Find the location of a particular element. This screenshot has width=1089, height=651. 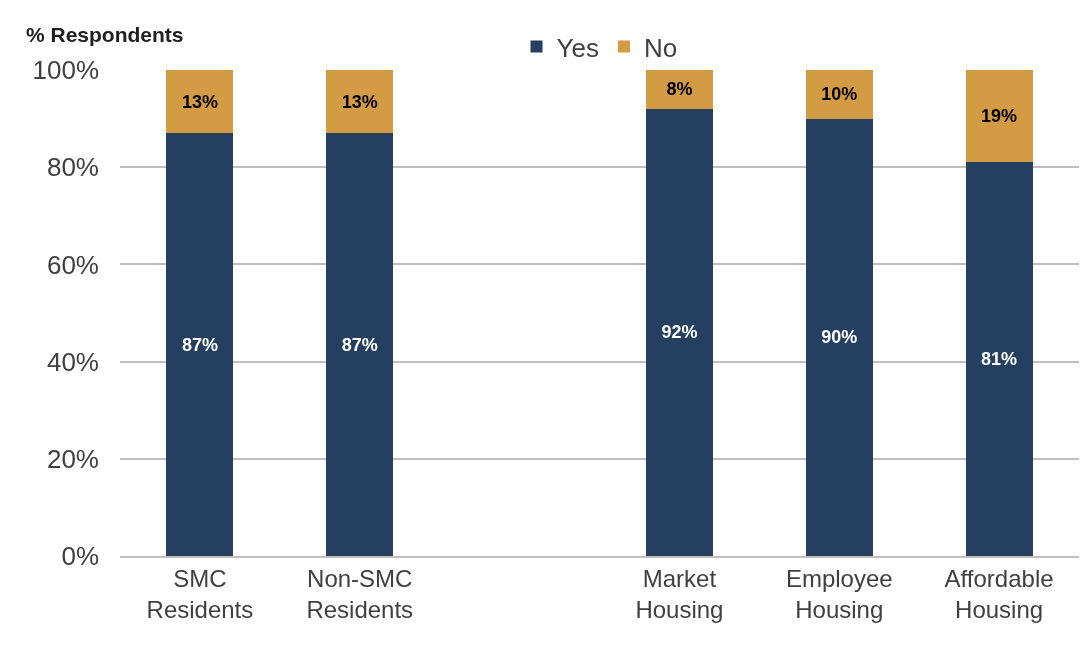

data-label: 10% is located at coordinates (839, 94).